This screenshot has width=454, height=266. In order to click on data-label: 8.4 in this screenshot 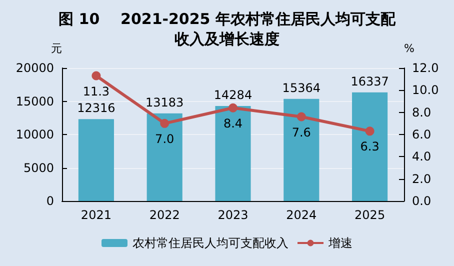, I will do `click(233, 123)`.